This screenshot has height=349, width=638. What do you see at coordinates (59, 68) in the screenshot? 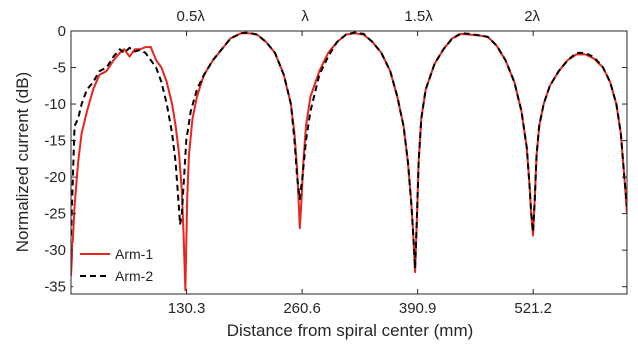
I see `y-tick-label: -5` at bounding box center [59, 68].